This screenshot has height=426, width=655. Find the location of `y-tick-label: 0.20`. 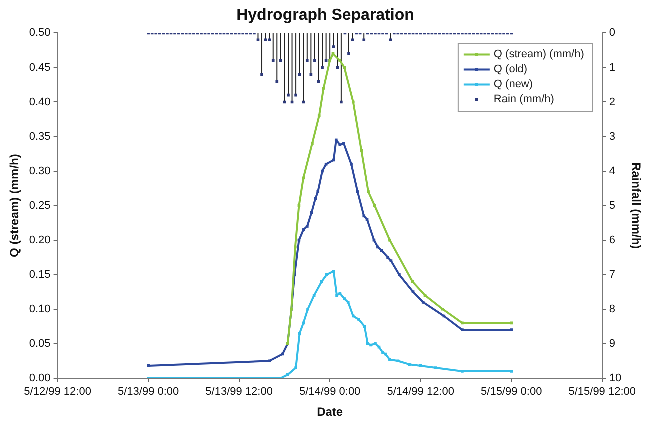

y-tick-label: 0.20 is located at coordinates (40, 240).